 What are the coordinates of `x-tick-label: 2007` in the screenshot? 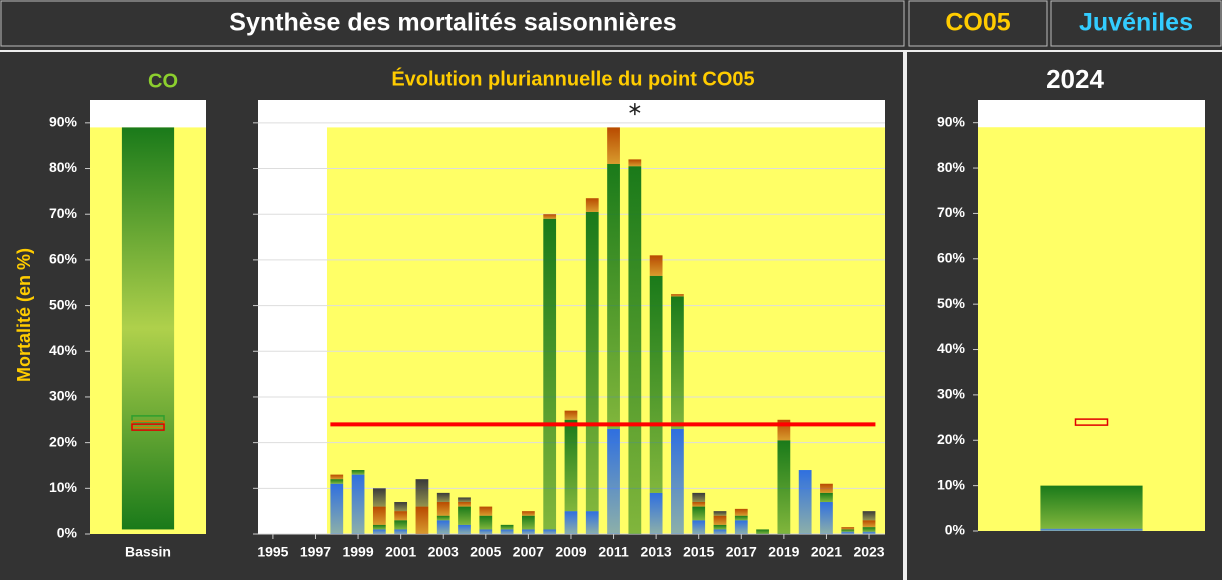 It's located at (528, 552).